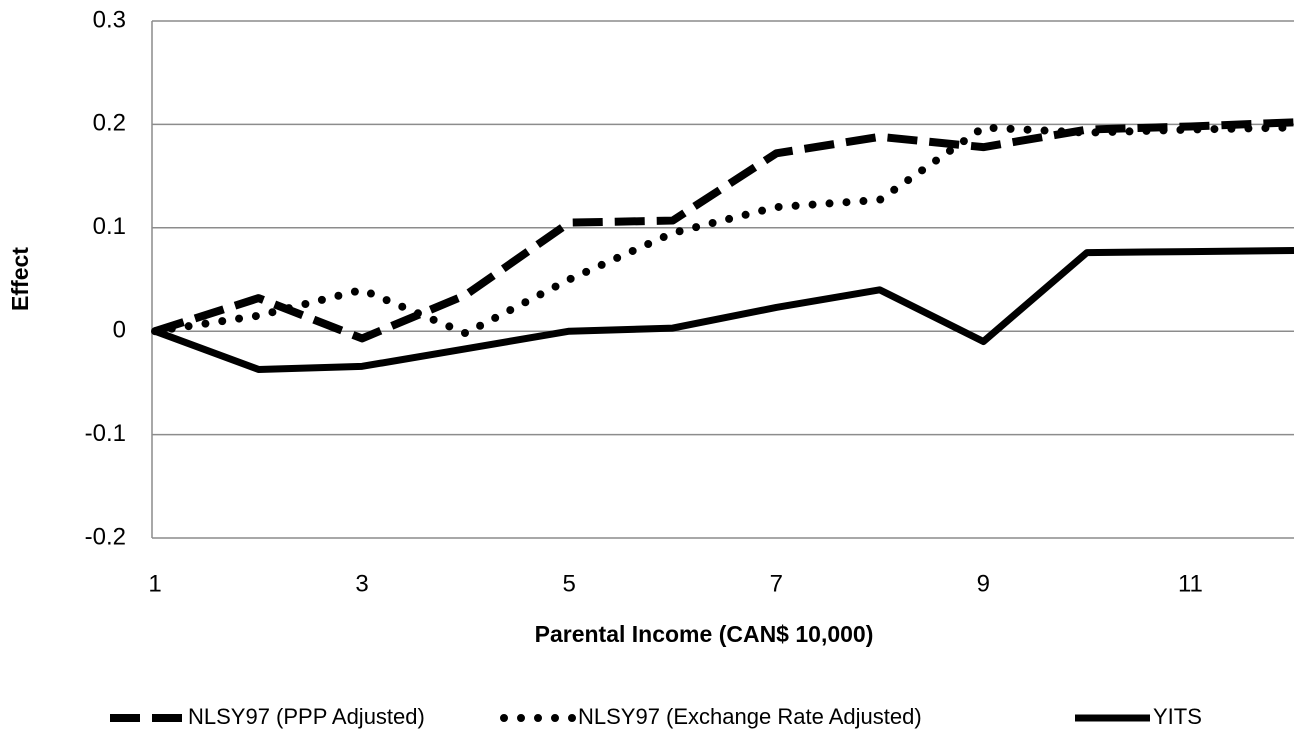 The width and height of the screenshot is (1298, 738). Describe the element at coordinates (20, 279) in the screenshot. I see `y-axis-title: Effect` at that location.